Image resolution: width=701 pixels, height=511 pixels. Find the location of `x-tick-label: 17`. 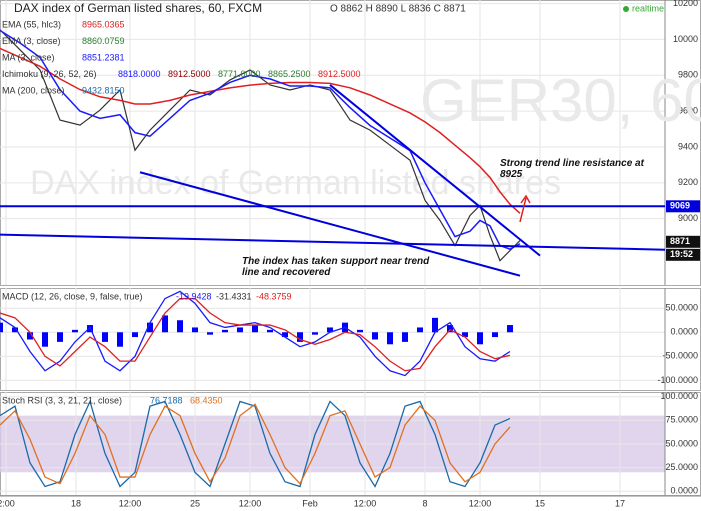

x-tick-label: 17 is located at coordinates (620, 503).